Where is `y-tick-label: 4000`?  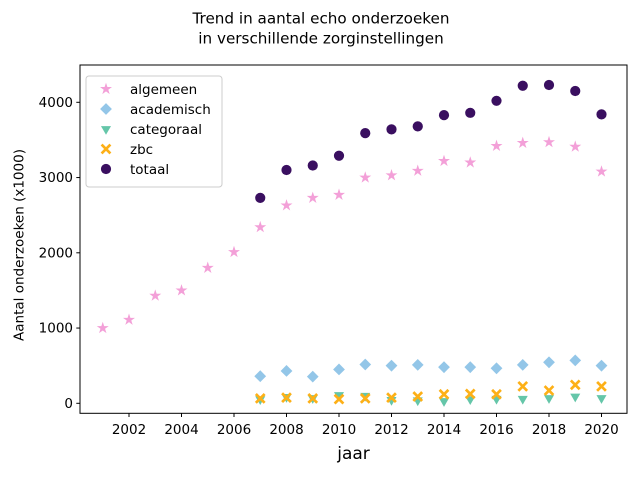
y-tick-label: 4000 is located at coordinates (56, 103).